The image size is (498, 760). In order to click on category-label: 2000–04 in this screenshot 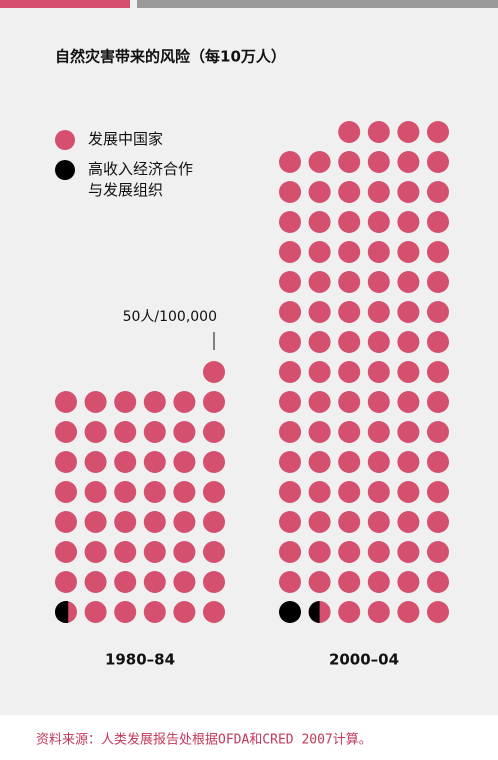, I will do `click(364, 660)`.